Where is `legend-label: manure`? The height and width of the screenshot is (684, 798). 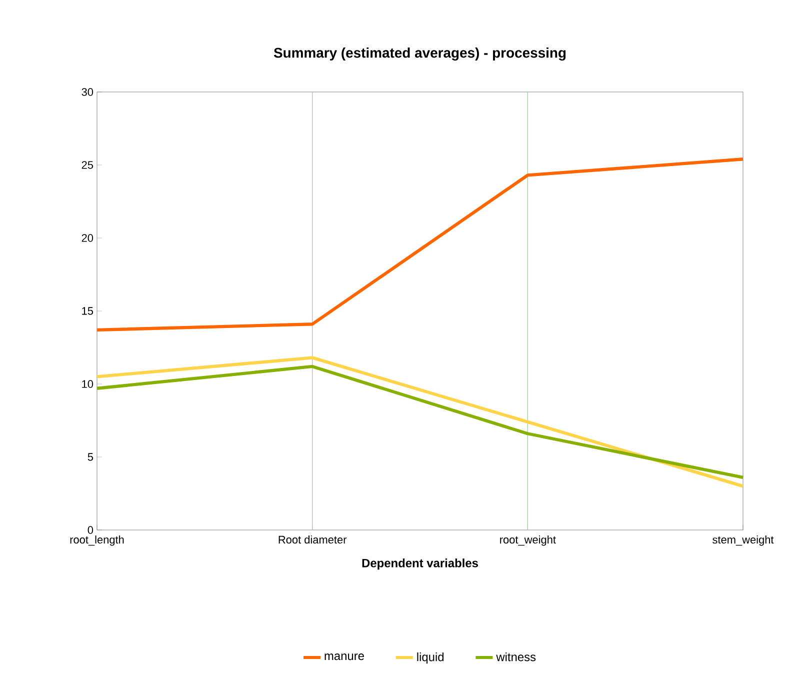 legend-label: manure is located at coordinates (344, 657).